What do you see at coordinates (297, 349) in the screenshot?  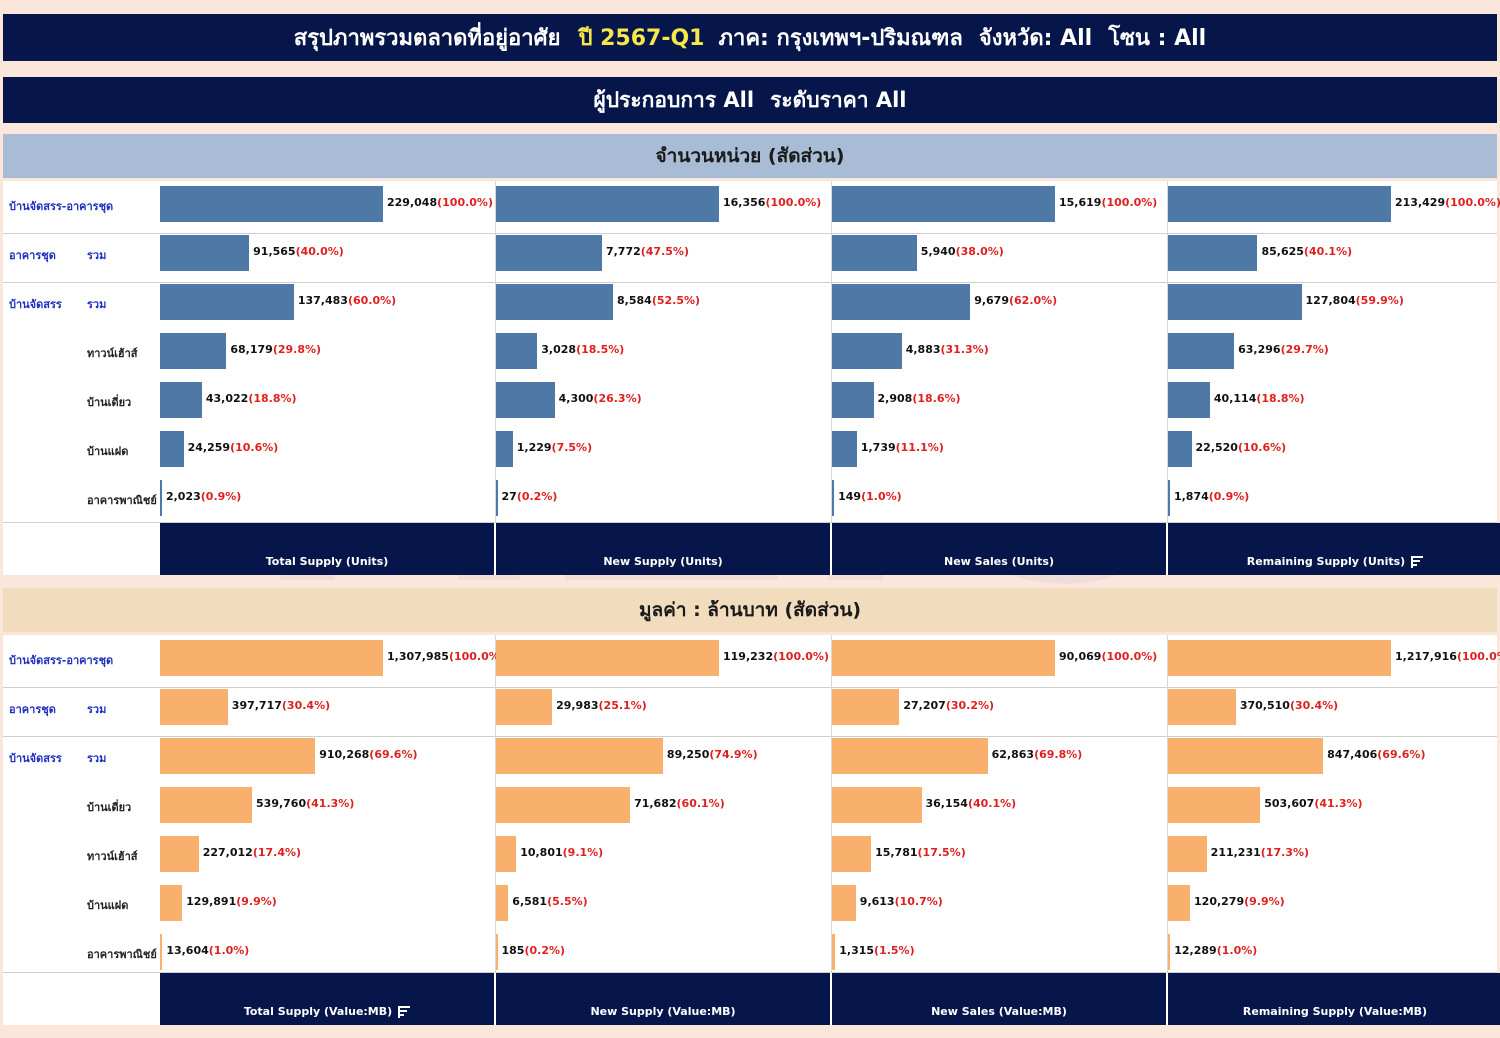 I see `value-percent: (29.8%)` at bounding box center [297, 349].